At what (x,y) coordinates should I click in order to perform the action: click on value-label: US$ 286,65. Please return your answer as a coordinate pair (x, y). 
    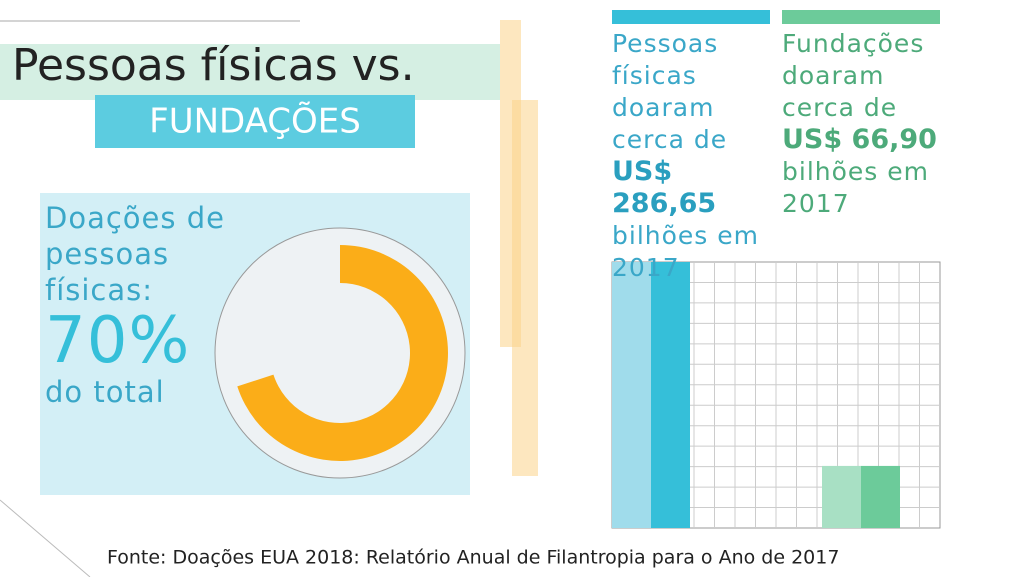
    Looking at the image, I should click on (664, 187).